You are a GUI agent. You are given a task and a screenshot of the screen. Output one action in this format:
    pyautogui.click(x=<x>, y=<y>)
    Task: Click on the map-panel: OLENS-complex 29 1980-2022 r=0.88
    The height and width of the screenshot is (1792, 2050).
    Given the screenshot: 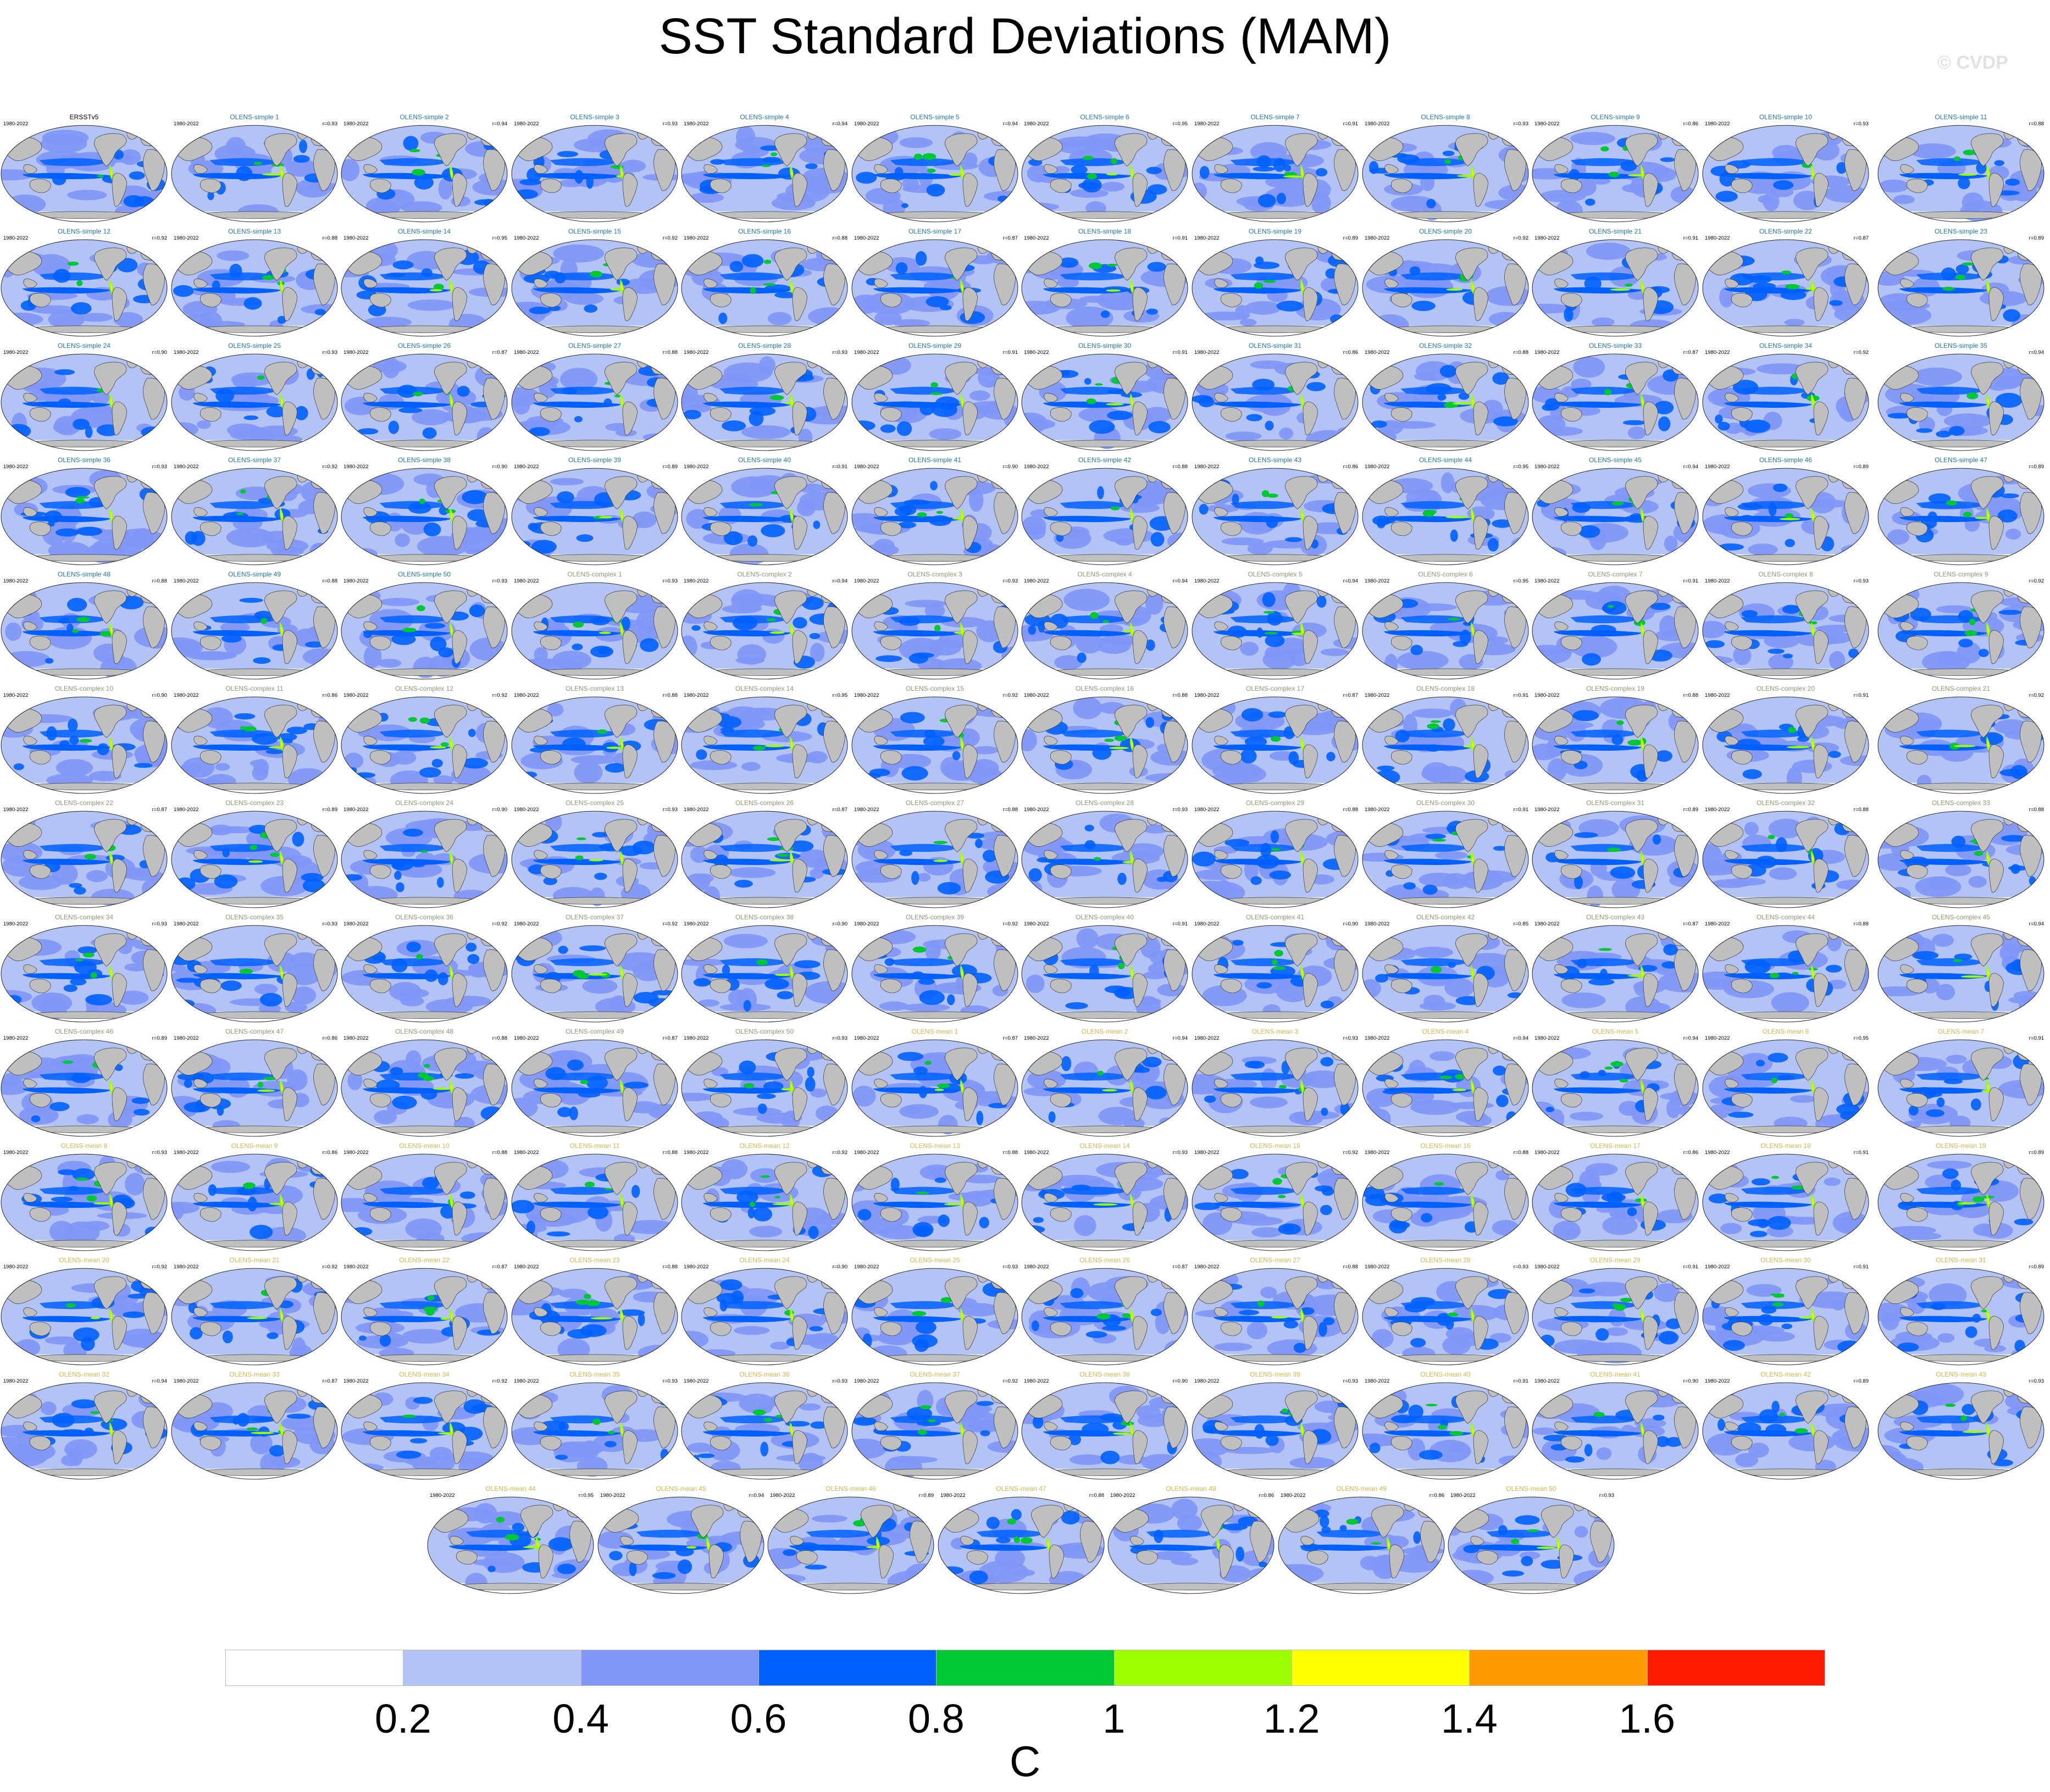 What is the action you would take?
    pyautogui.click(x=1275, y=854)
    